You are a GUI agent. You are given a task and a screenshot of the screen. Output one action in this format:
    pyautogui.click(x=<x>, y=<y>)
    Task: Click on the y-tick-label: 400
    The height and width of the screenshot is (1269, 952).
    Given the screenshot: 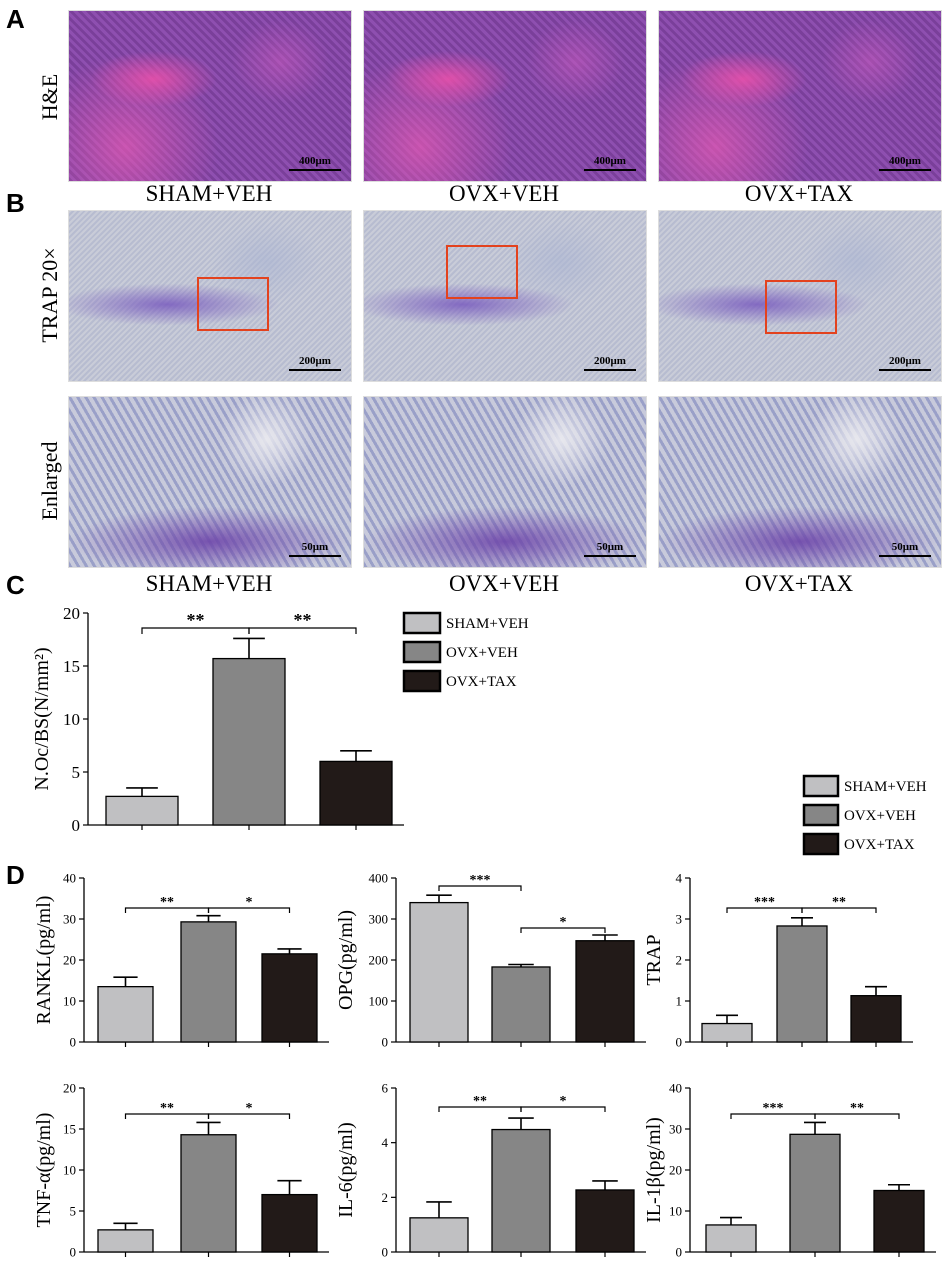 What is the action you would take?
    pyautogui.click(x=379, y=878)
    